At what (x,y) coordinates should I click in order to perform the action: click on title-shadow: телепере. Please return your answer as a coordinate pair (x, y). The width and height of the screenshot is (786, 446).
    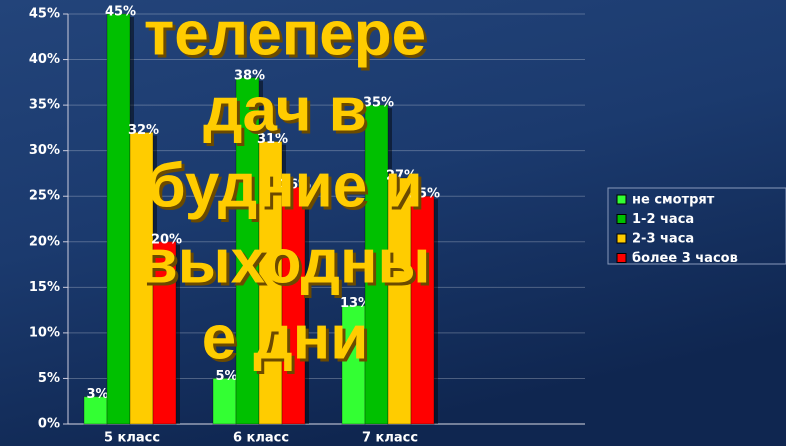
    Looking at the image, I should click on (288, 36).